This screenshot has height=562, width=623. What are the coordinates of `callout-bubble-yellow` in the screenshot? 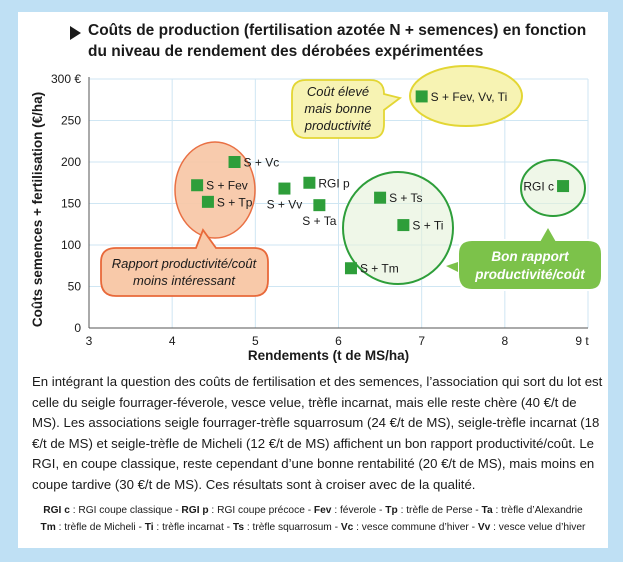 It's located at (347, 109).